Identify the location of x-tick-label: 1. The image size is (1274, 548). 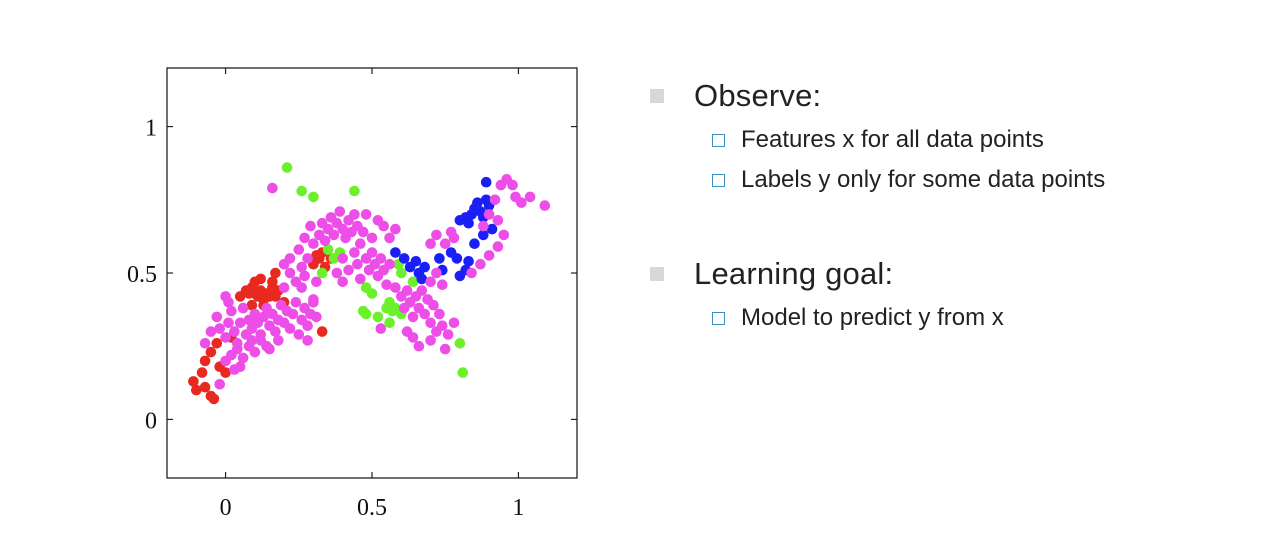
(518, 508).